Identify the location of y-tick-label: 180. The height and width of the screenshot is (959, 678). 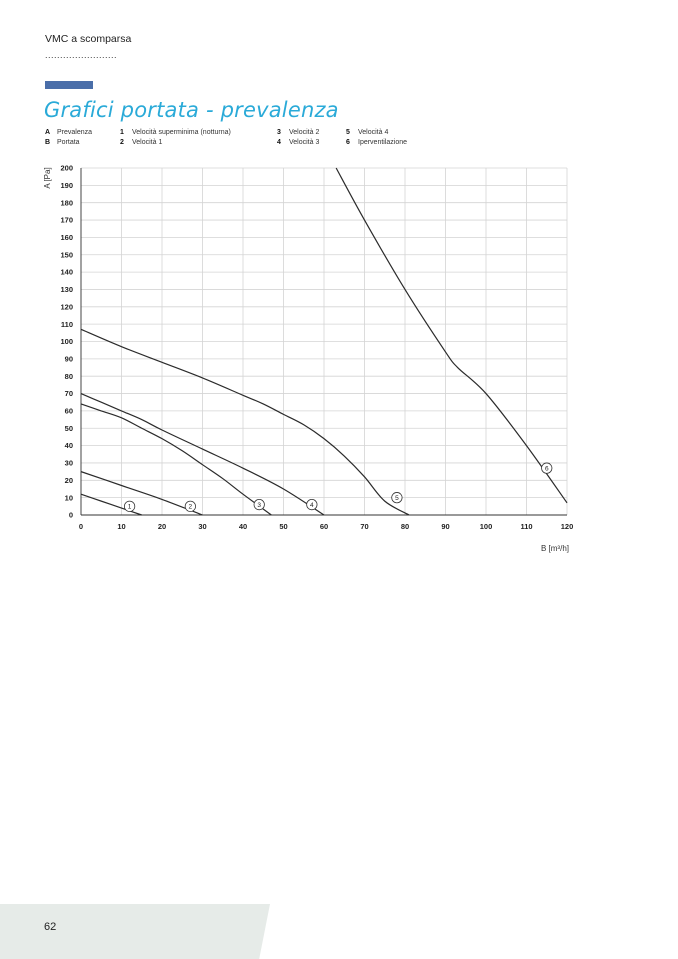
(66, 202).